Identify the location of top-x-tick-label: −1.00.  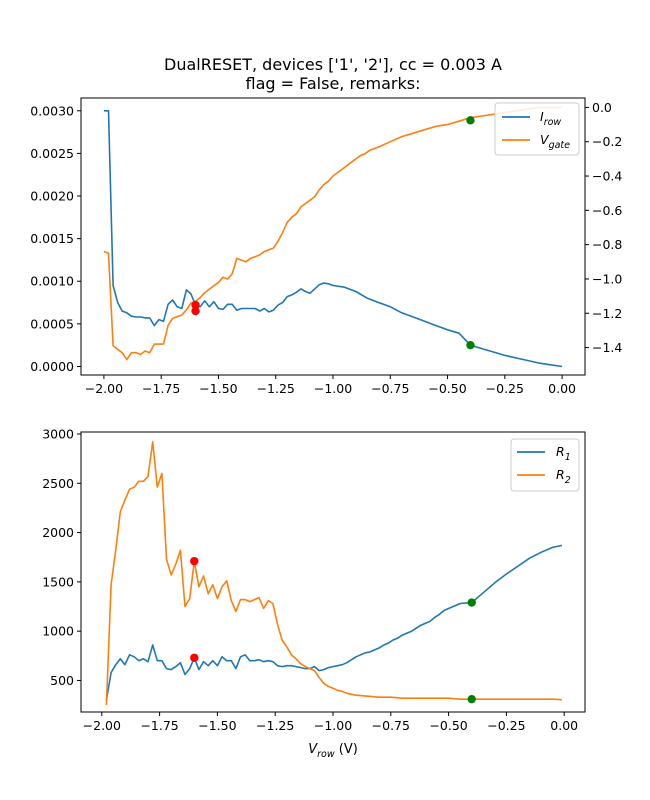
(333, 388).